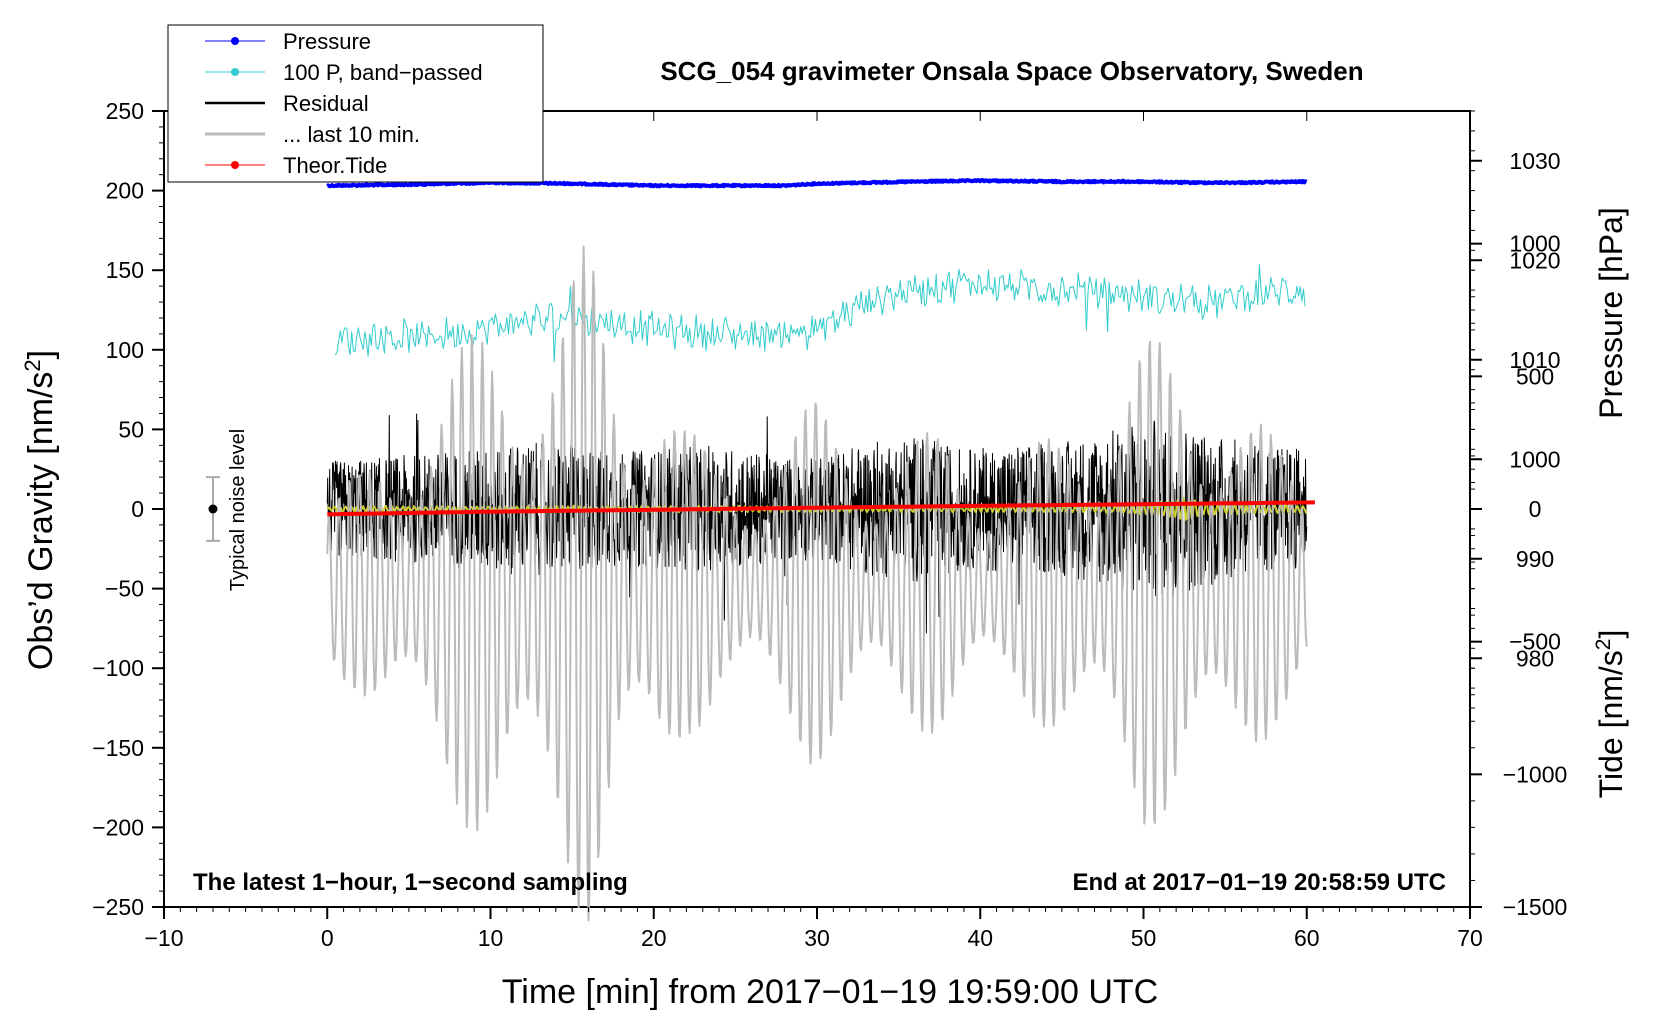 The image size is (1660, 1020). Describe the element at coordinates (351, 134) in the screenshot. I see `legend-label: ... last 10 min.` at that location.